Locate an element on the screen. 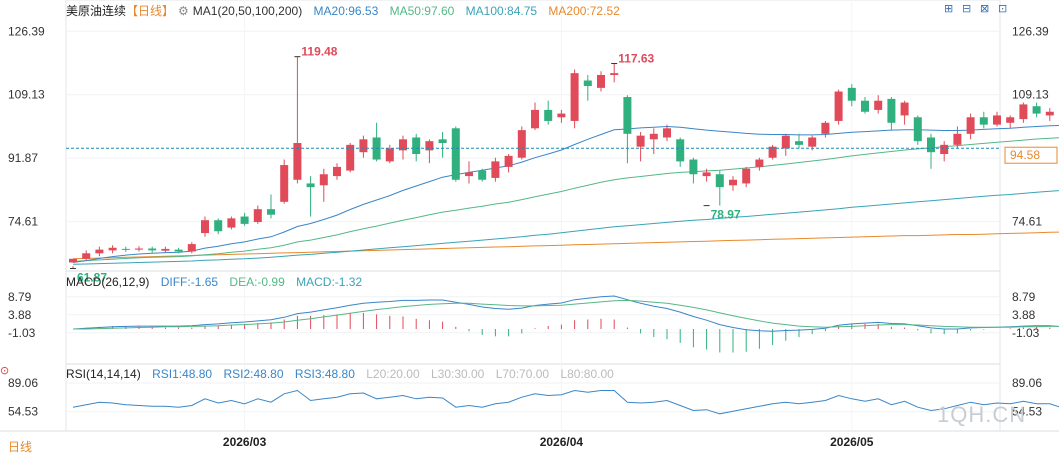  rsi1-value: RSI1:48.80 is located at coordinates (182, 374).